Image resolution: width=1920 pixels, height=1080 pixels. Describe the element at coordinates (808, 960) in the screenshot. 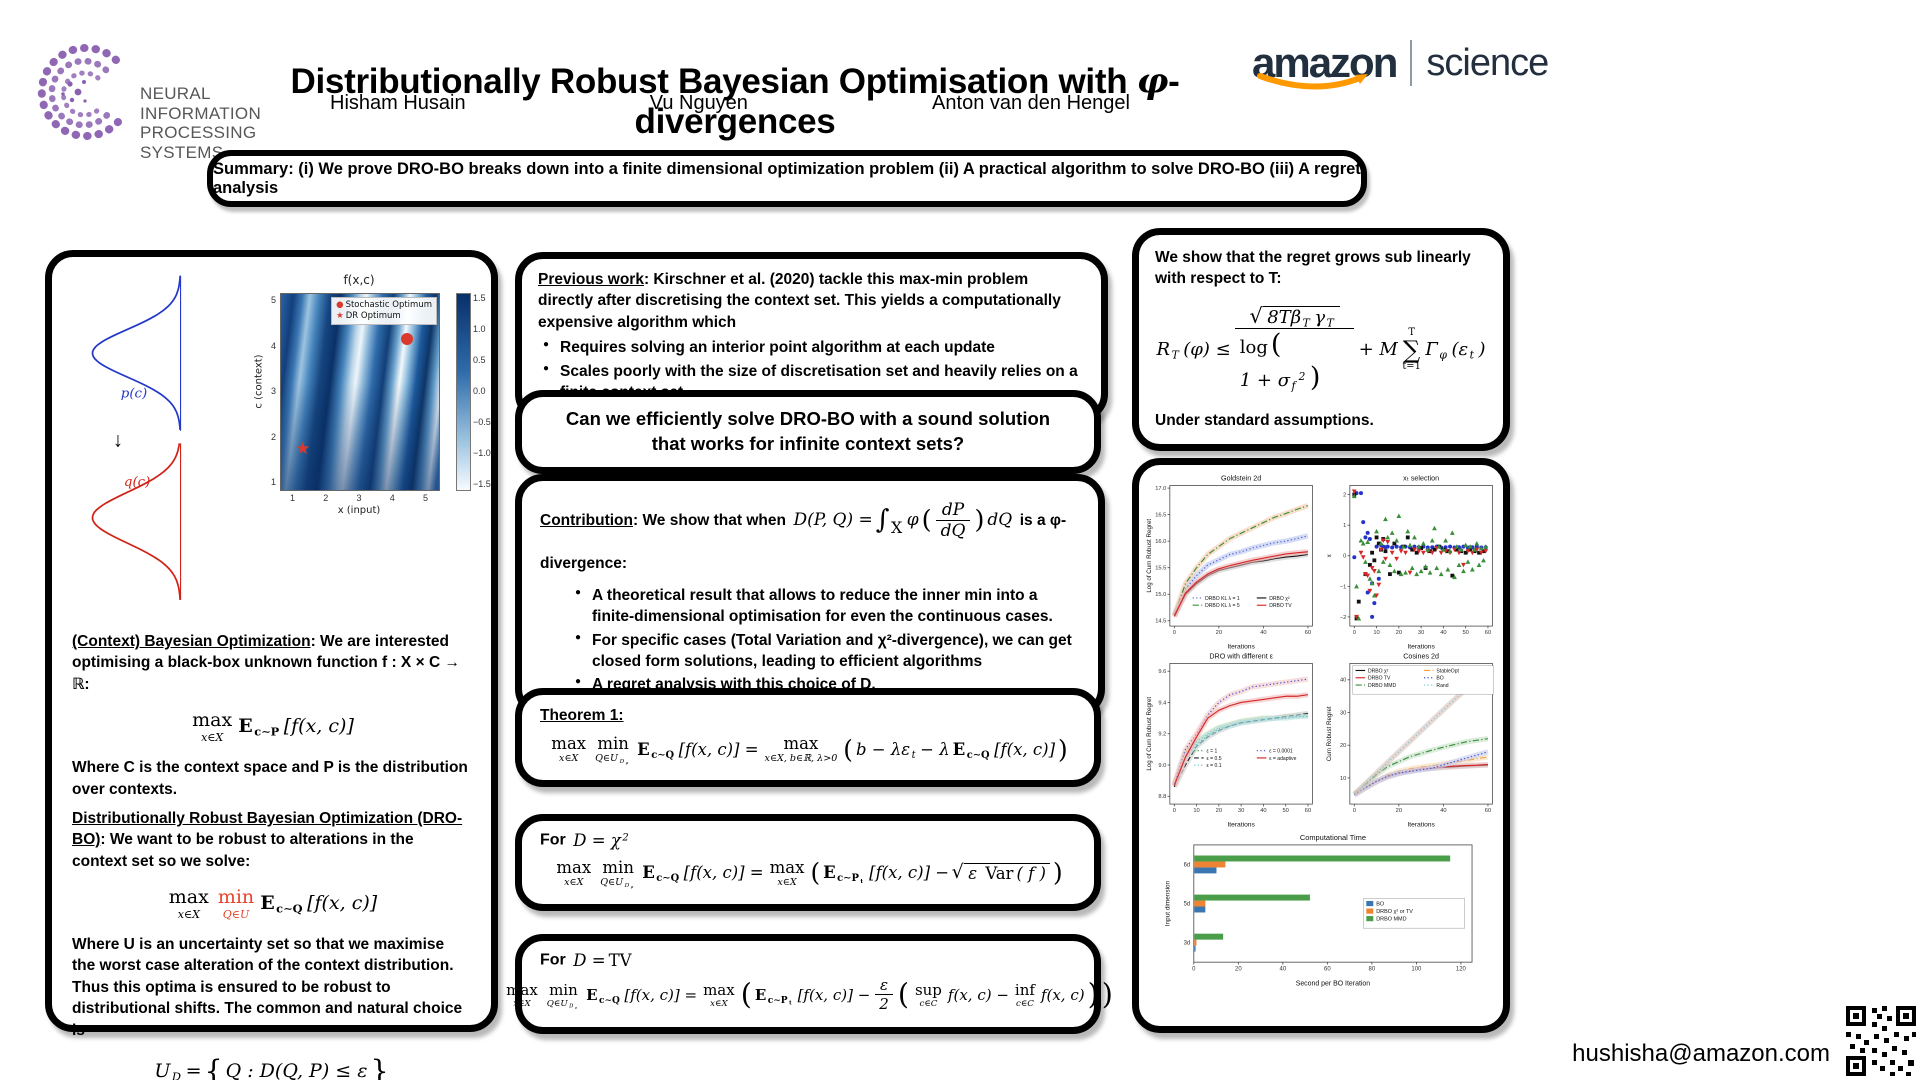

I see `tv-heading-line: For D = TV` at that location.